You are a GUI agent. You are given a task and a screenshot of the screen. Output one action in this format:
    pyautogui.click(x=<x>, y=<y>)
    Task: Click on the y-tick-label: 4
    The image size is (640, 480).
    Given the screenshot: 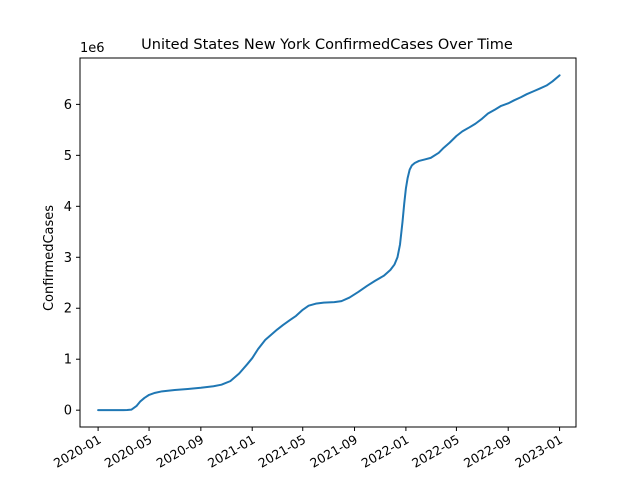 What is the action you would take?
    pyautogui.click(x=68, y=207)
    